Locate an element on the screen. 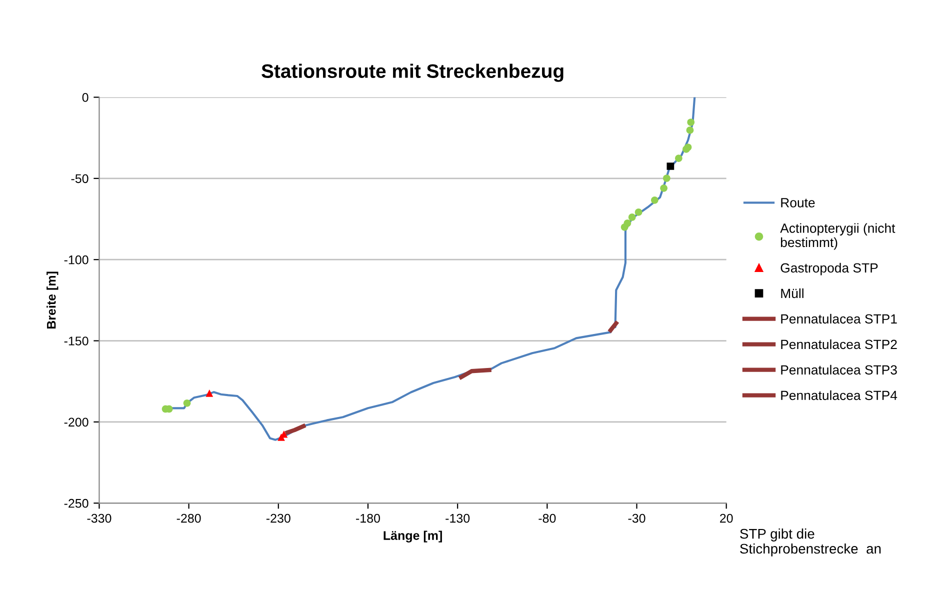  y-tick-label: -100 is located at coordinates (76, 259).